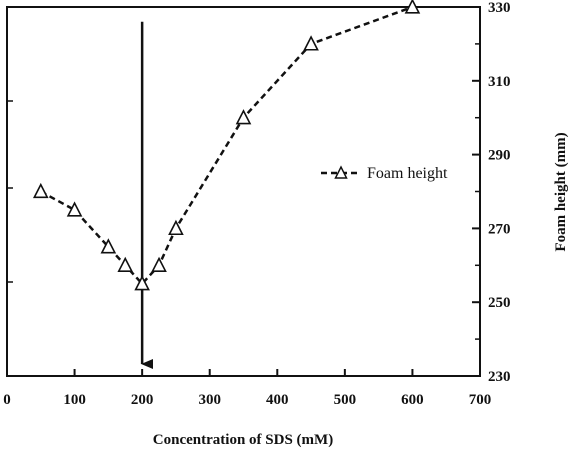 This screenshot has height=450, width=572. What do you see at coordinates (247, 388) in the screenshot?
I see `x-axis: 0 100 200 300 400 500 600 700` at bounding box center [247, 388].